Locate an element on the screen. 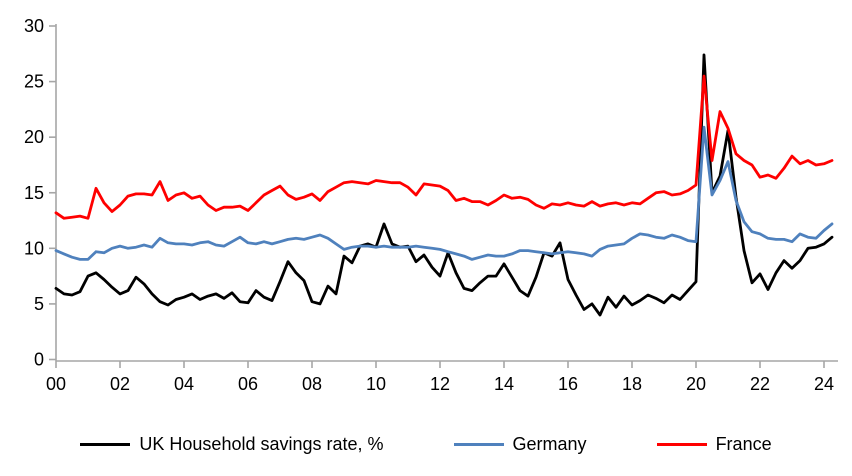 The height and width of the screenshot is (476, 852). germany-series-line-swatch is located at coordinates (478, 444).